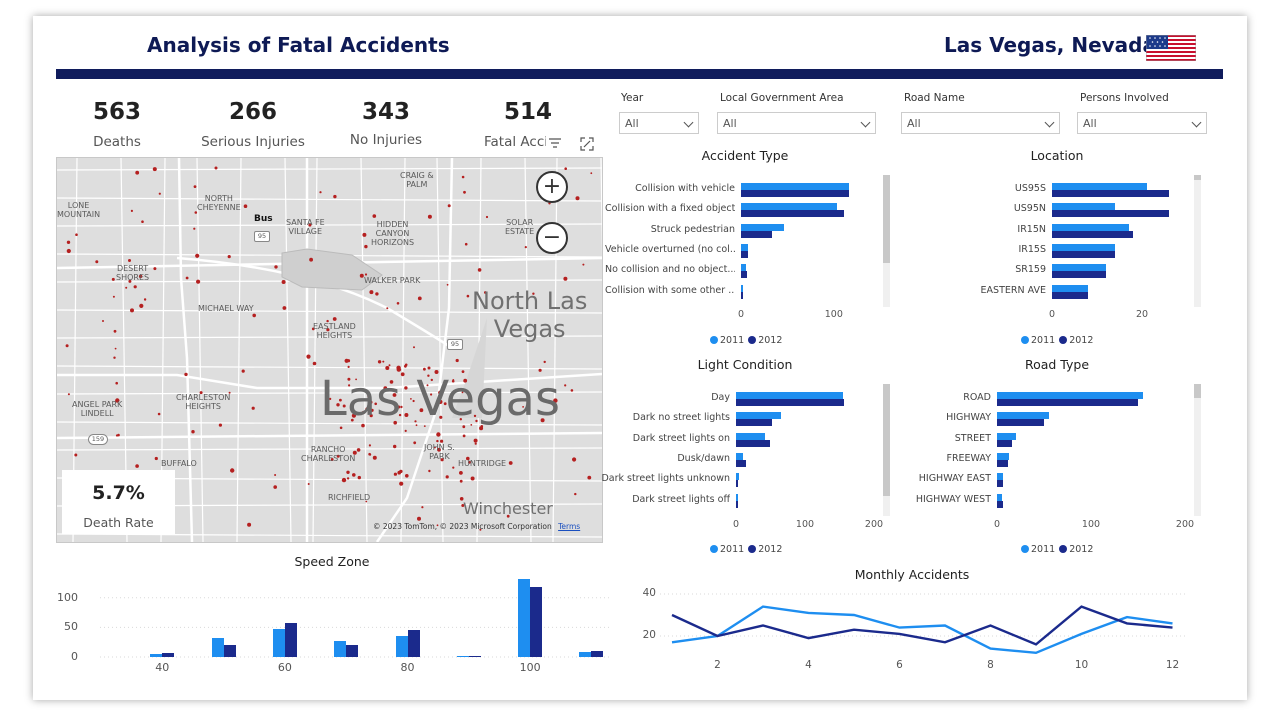 The width and height of the screenshot is (1280, 720). Describe the element at coordinates (922, 625) in the screenshot. I see `line-series-2012` at that location.